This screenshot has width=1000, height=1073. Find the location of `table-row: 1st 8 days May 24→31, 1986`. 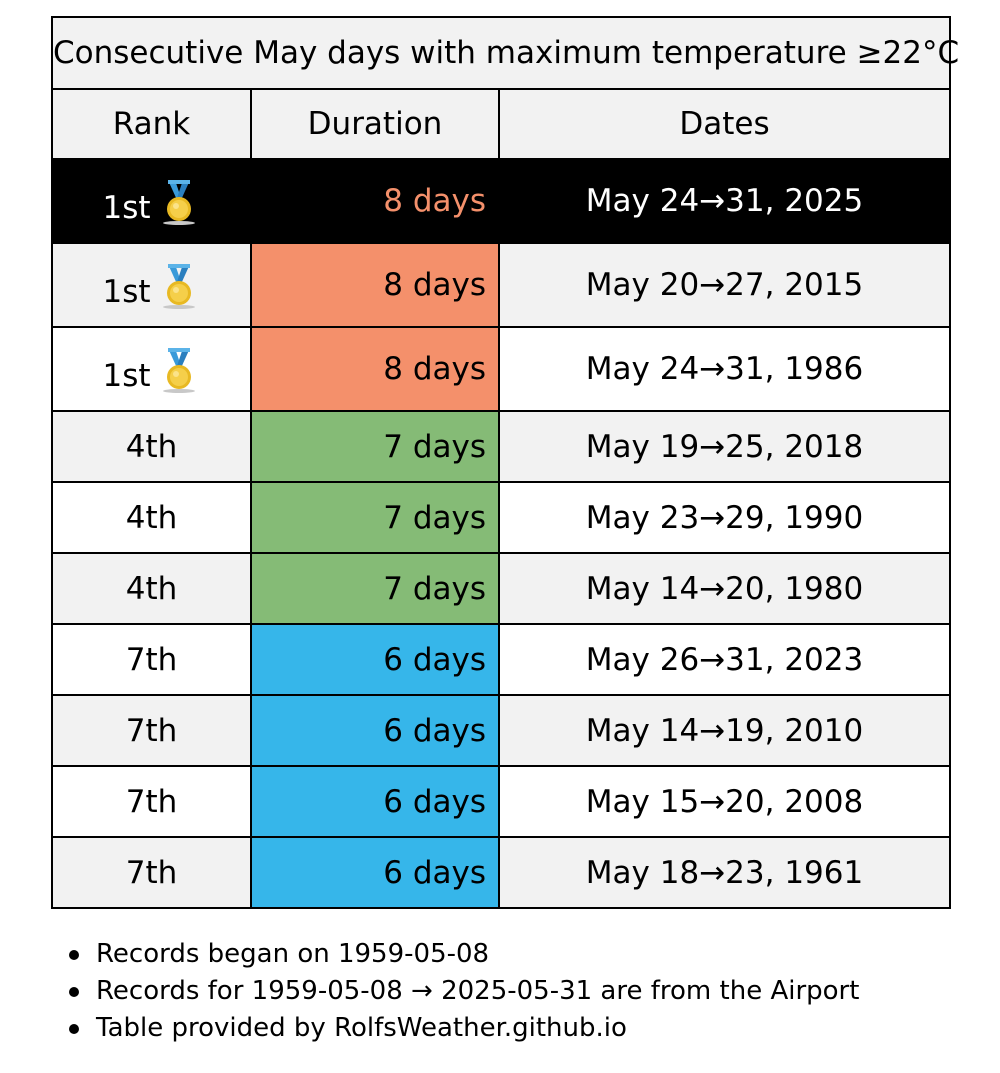

table-row: 1st 8 days May 24→31, 1986 is located at coordinates (501, 369).